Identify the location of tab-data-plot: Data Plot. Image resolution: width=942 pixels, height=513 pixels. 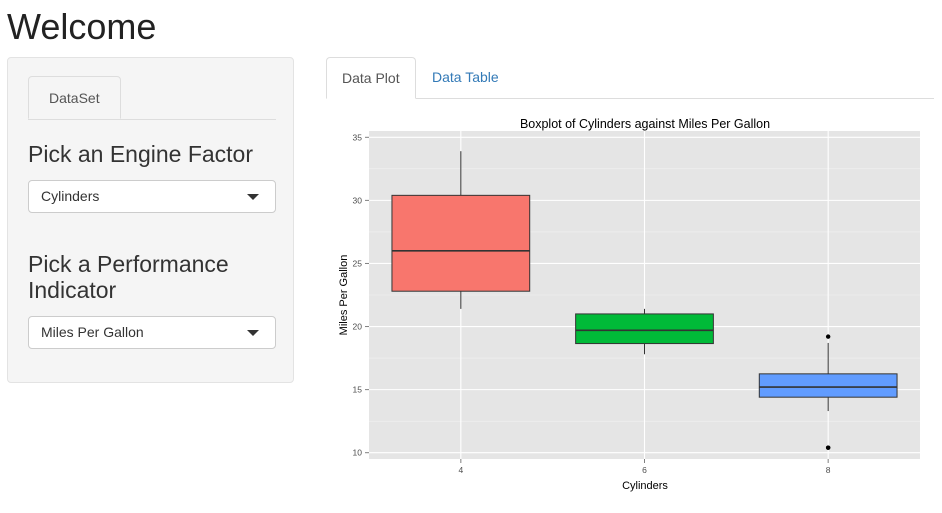
(371, 78).